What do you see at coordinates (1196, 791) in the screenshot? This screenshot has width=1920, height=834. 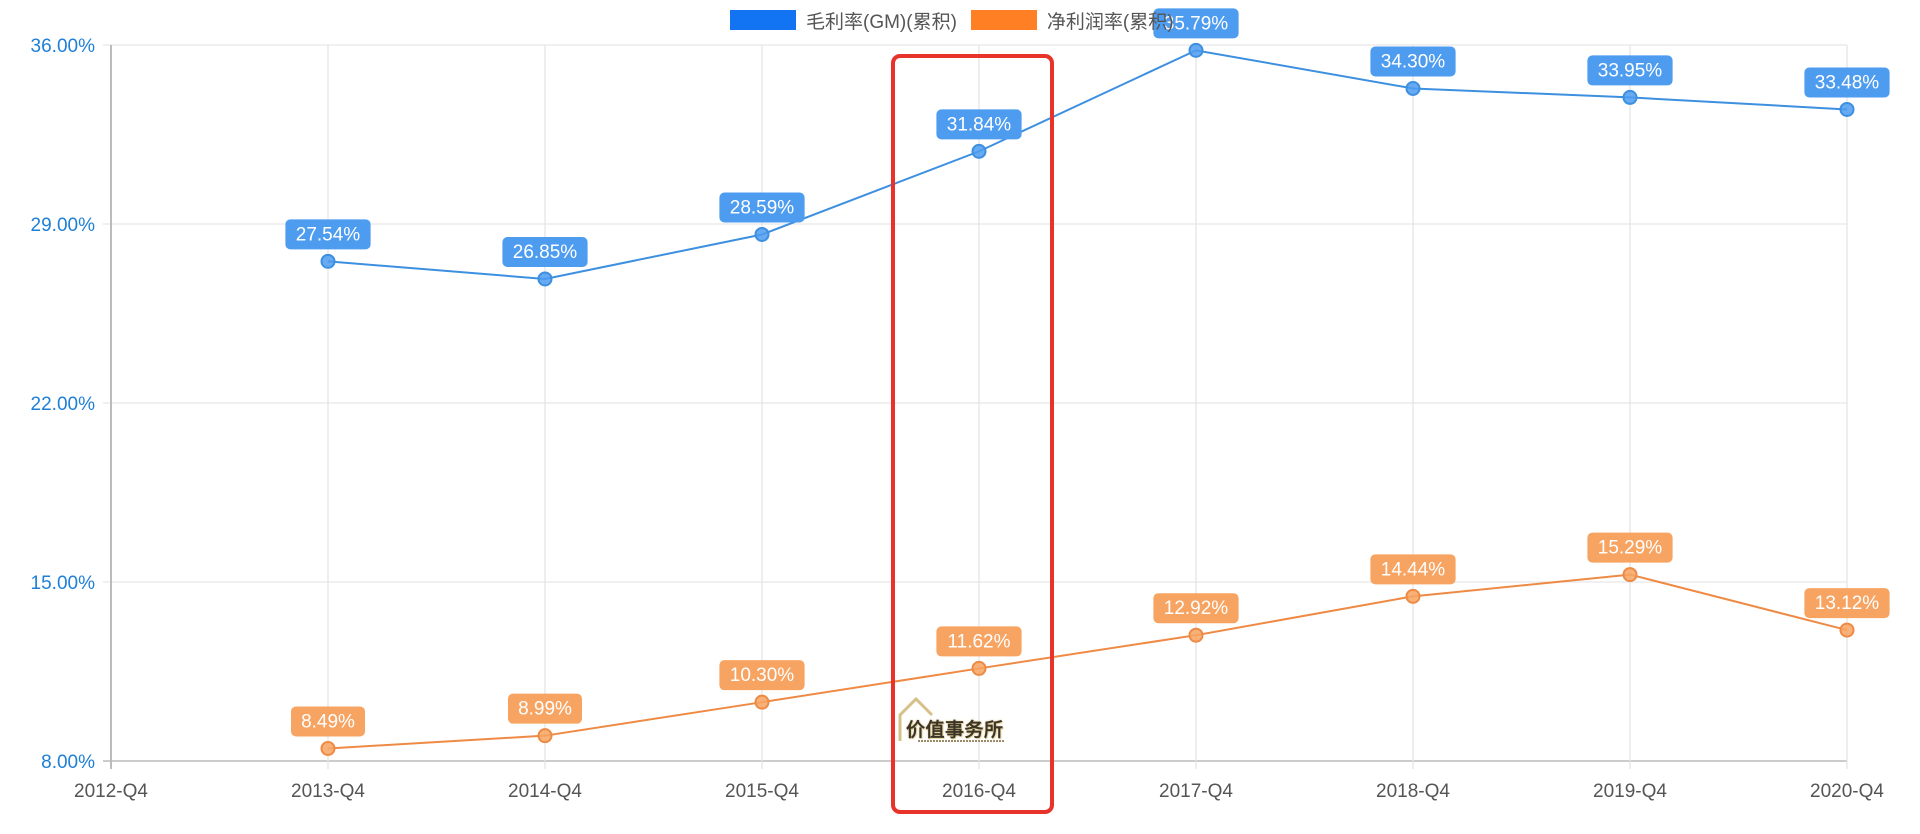 I see `x-tick-label: 2017-Q4` at bounding box center [1196, 791].